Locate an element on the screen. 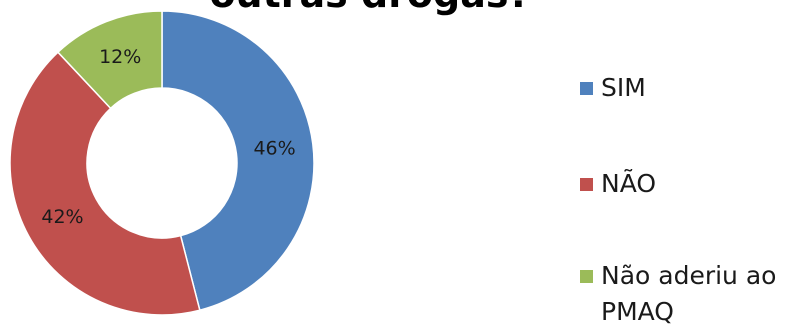 This screenshot has height=330, width=787. legend-item-nao-aderiu: Não aderiu ao PMAQ is located at coordinates (680, 294).